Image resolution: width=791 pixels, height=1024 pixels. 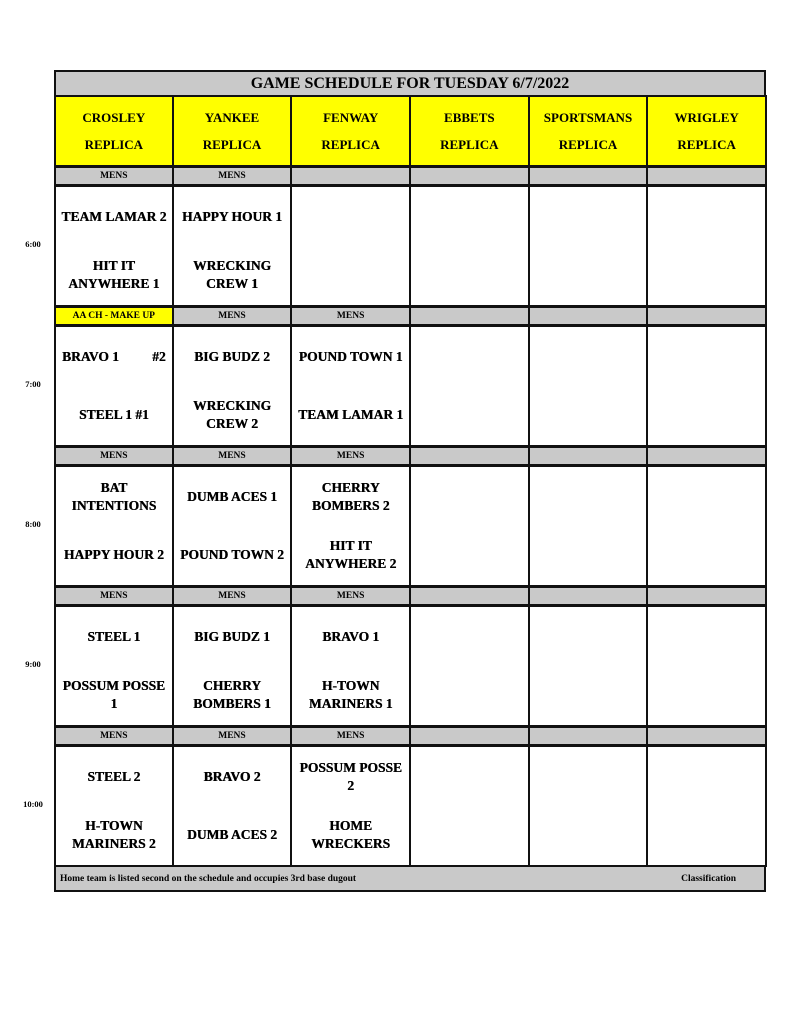 I want to click on away-team: BAT INTENTIONS, so click(x=114, y=497).